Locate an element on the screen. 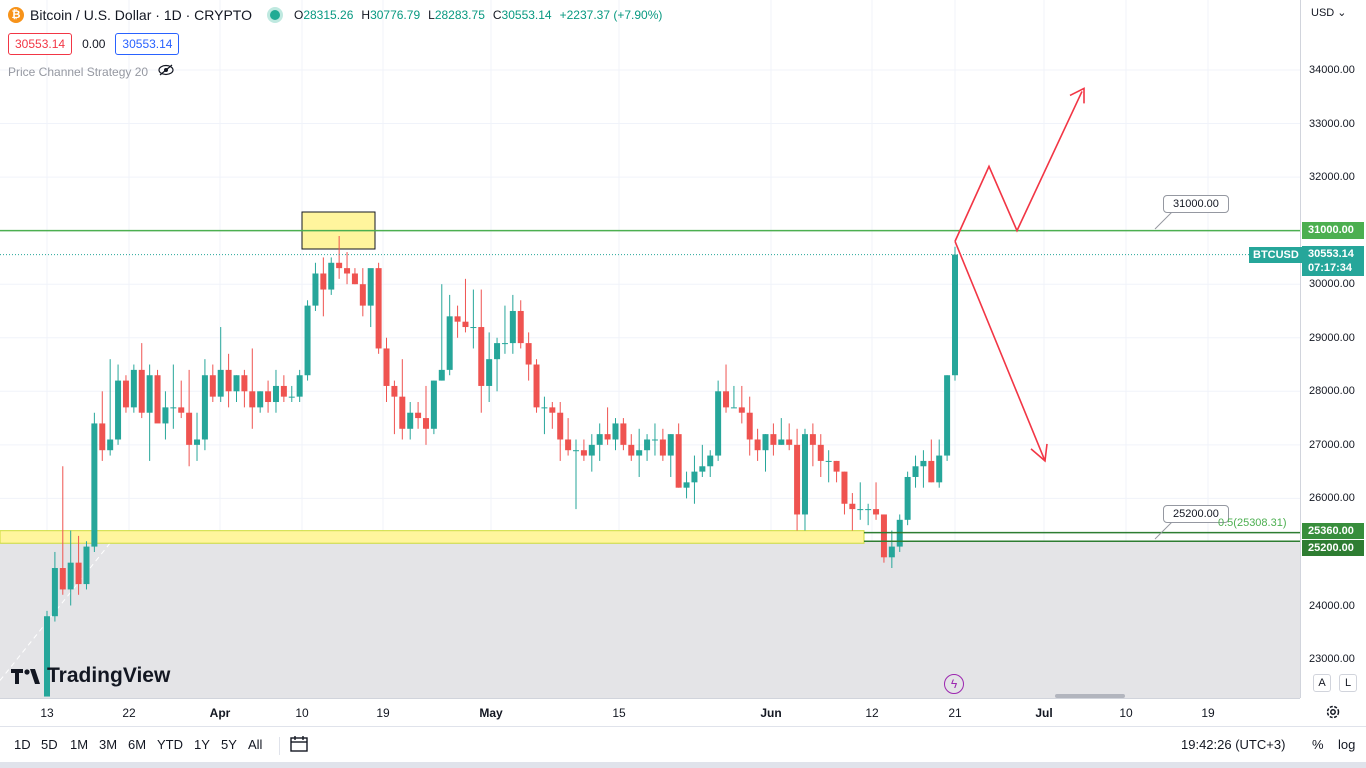  support-callout: 25200.00 is located at coordinates (1196, 514).